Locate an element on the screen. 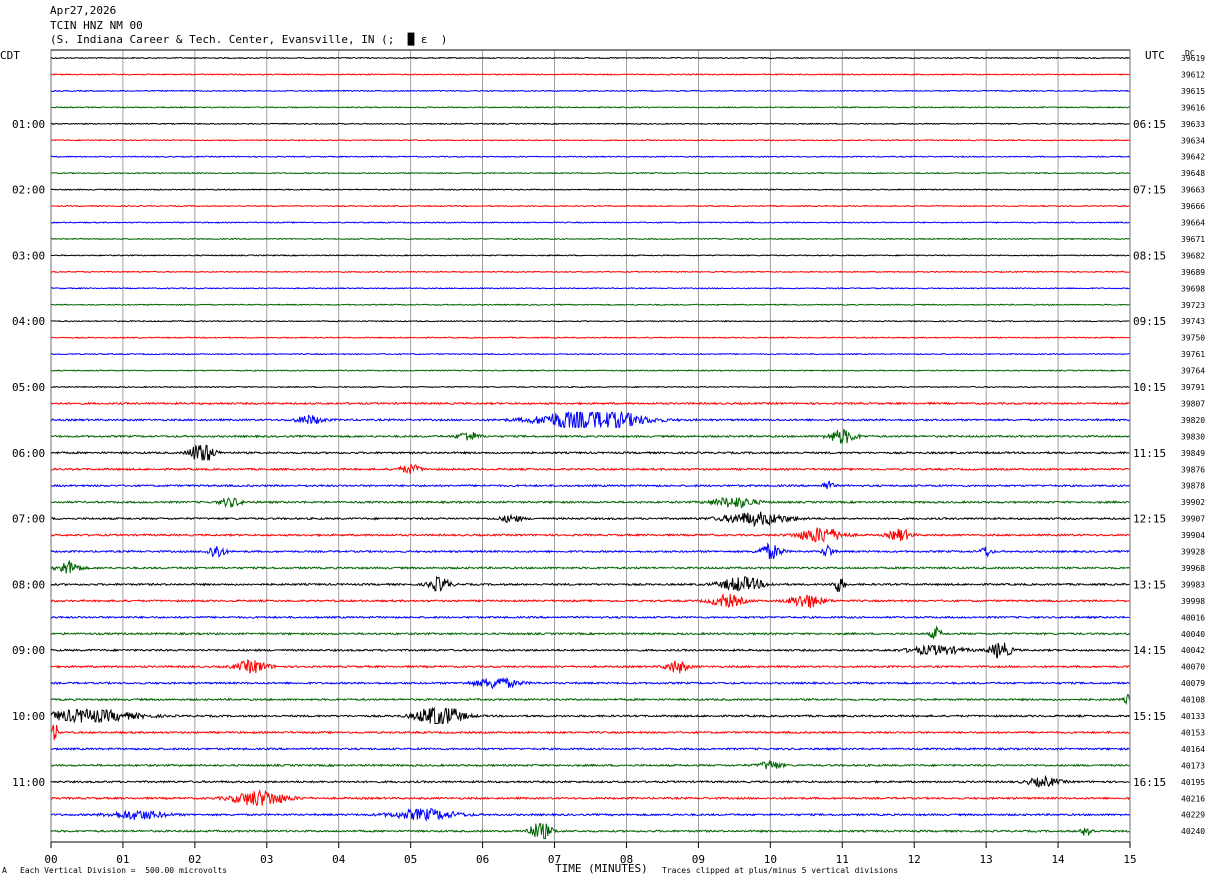  dc-value: 39723 is located at coordinates (1193, 305).